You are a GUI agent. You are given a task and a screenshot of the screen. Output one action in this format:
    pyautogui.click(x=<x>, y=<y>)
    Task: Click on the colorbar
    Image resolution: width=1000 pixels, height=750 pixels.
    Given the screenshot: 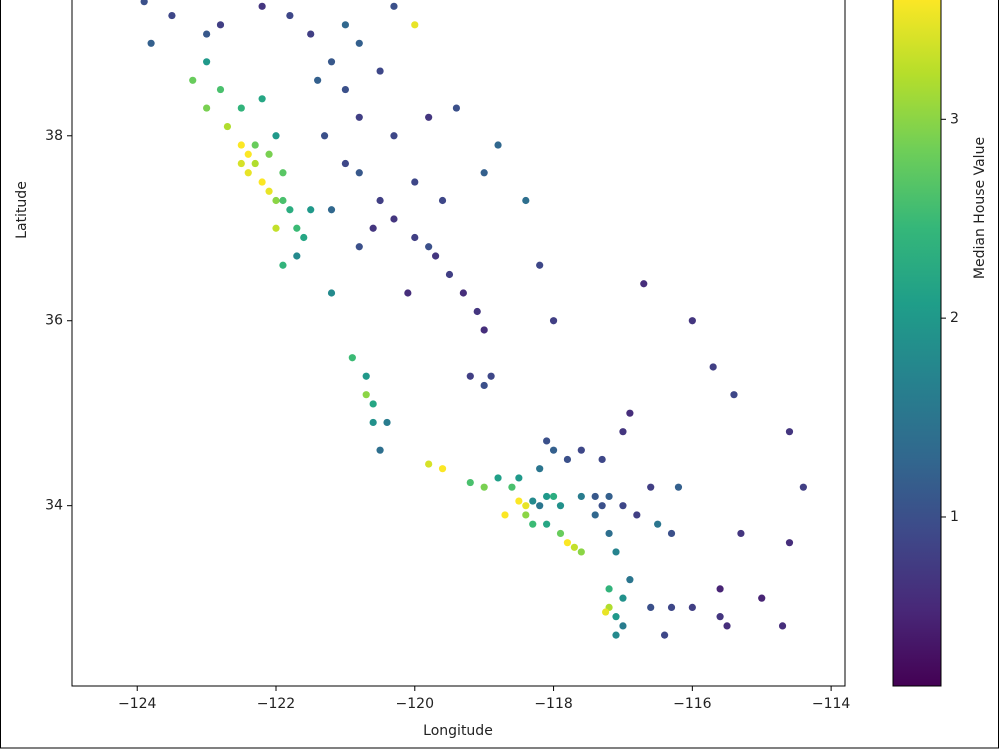 What is the action you would take?
    pyautogui.click(x=917, y=343)
    